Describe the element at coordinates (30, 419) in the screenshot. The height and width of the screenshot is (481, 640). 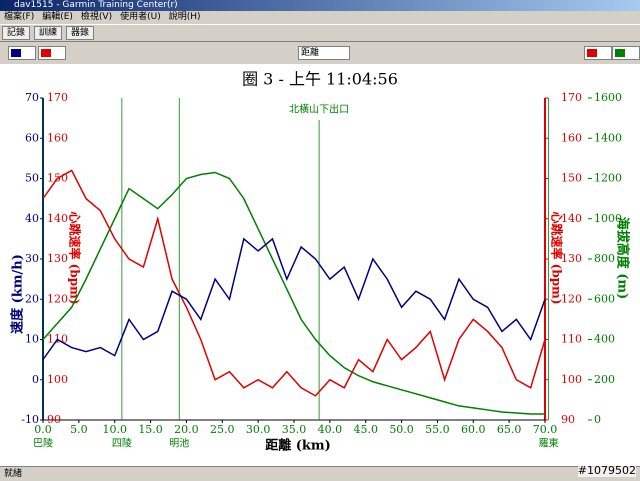
I see `y-tick-label: -10` at that location.